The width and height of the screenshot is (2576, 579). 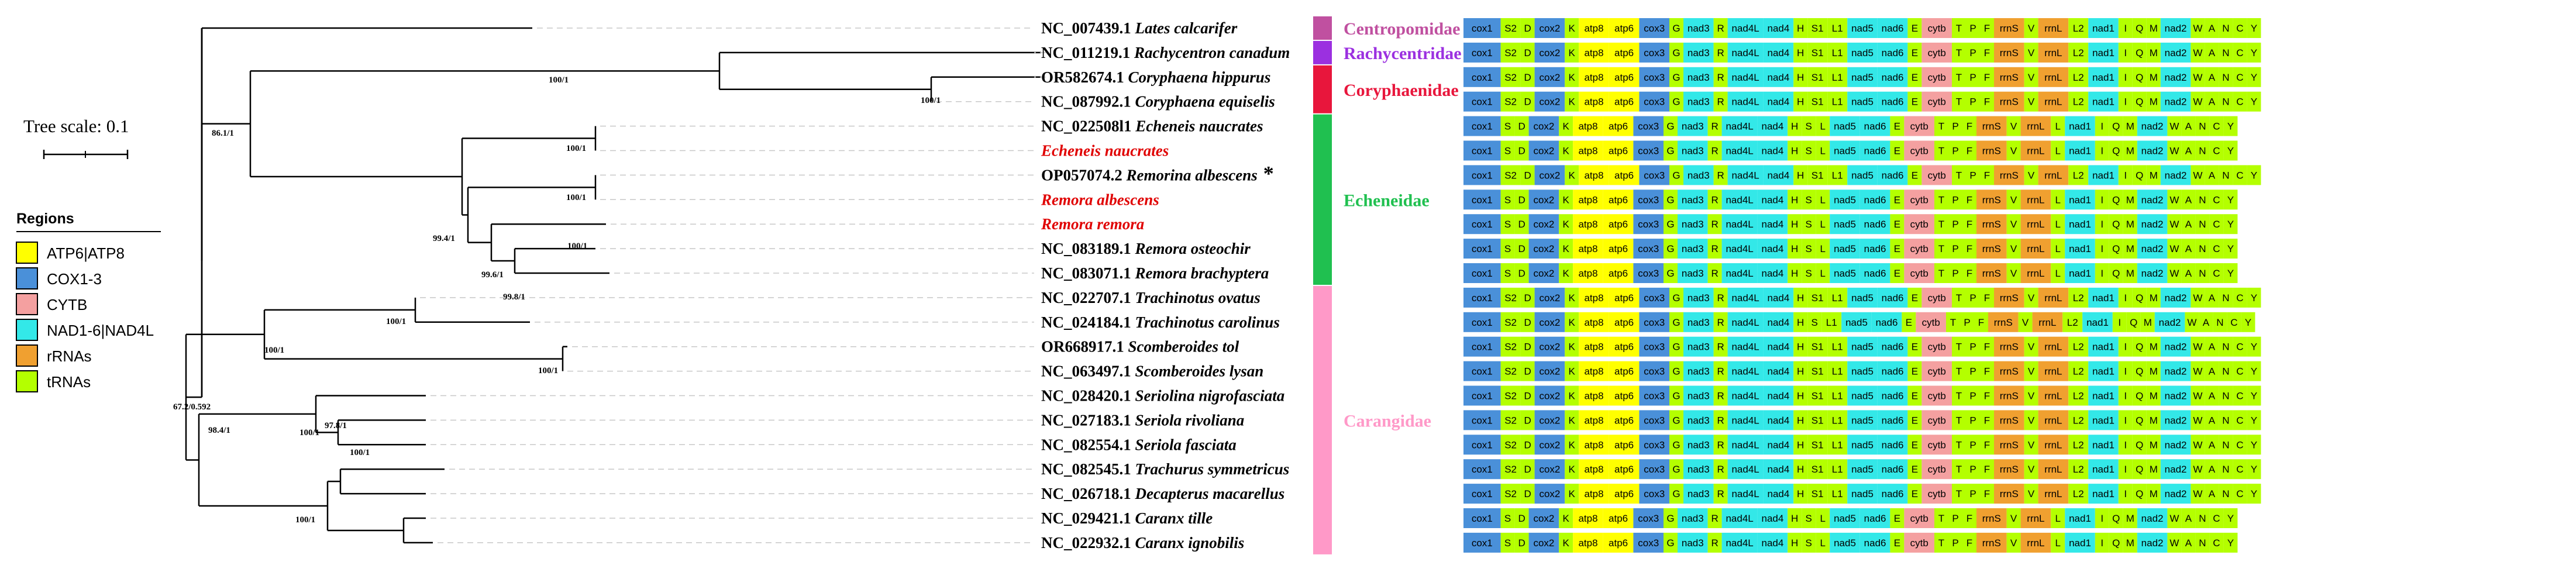 I want to click on gene-label: V, so click(x=2013, y=543).